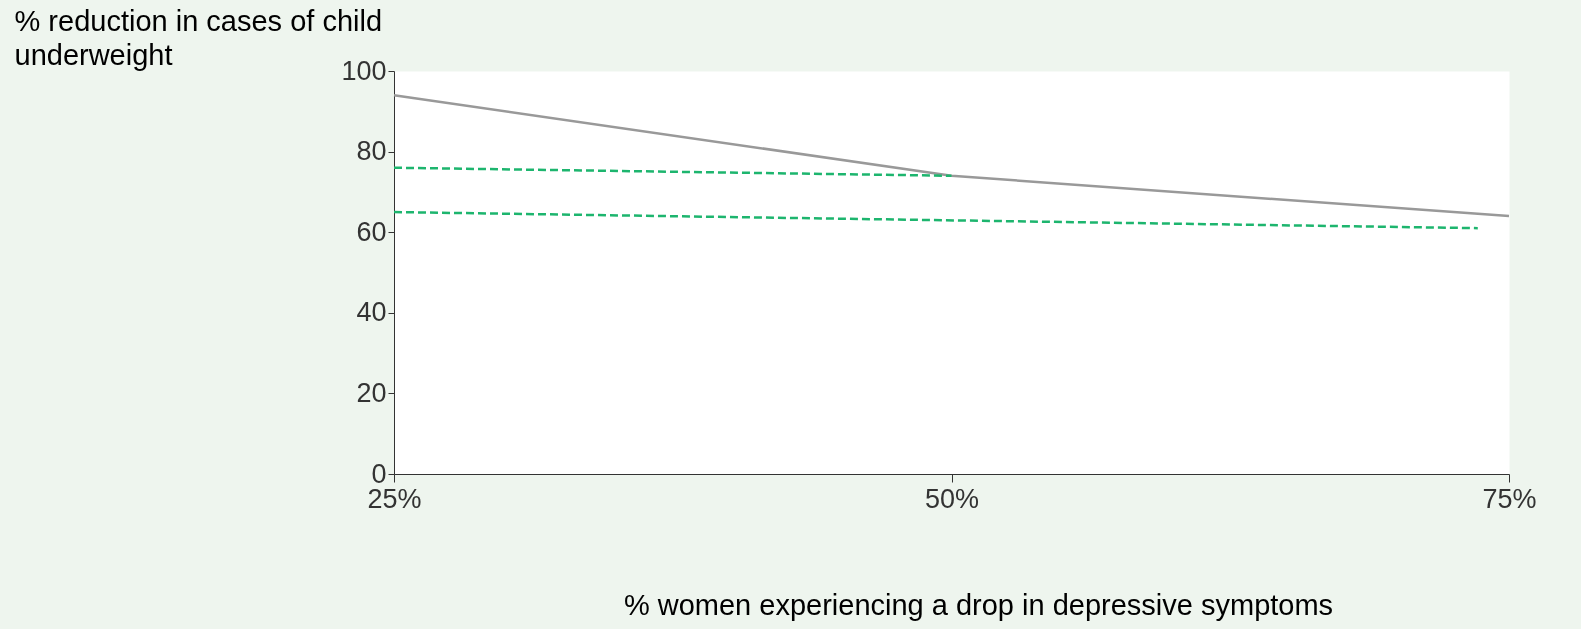  What do you see at coordinates (978, 604) in the screenshot?
I see `x-axis-title: % women experiencing a drop in depressive symptoms` at bounding box center [978, 604].